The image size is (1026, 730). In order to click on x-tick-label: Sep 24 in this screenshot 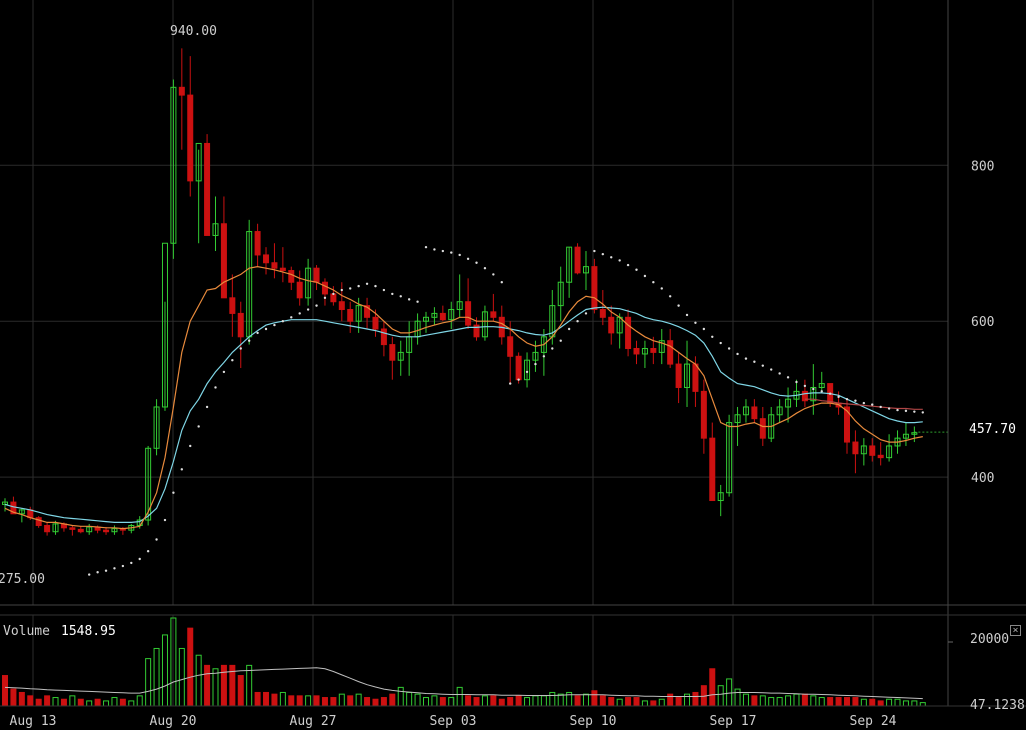, I will do `click(873, 721)`.